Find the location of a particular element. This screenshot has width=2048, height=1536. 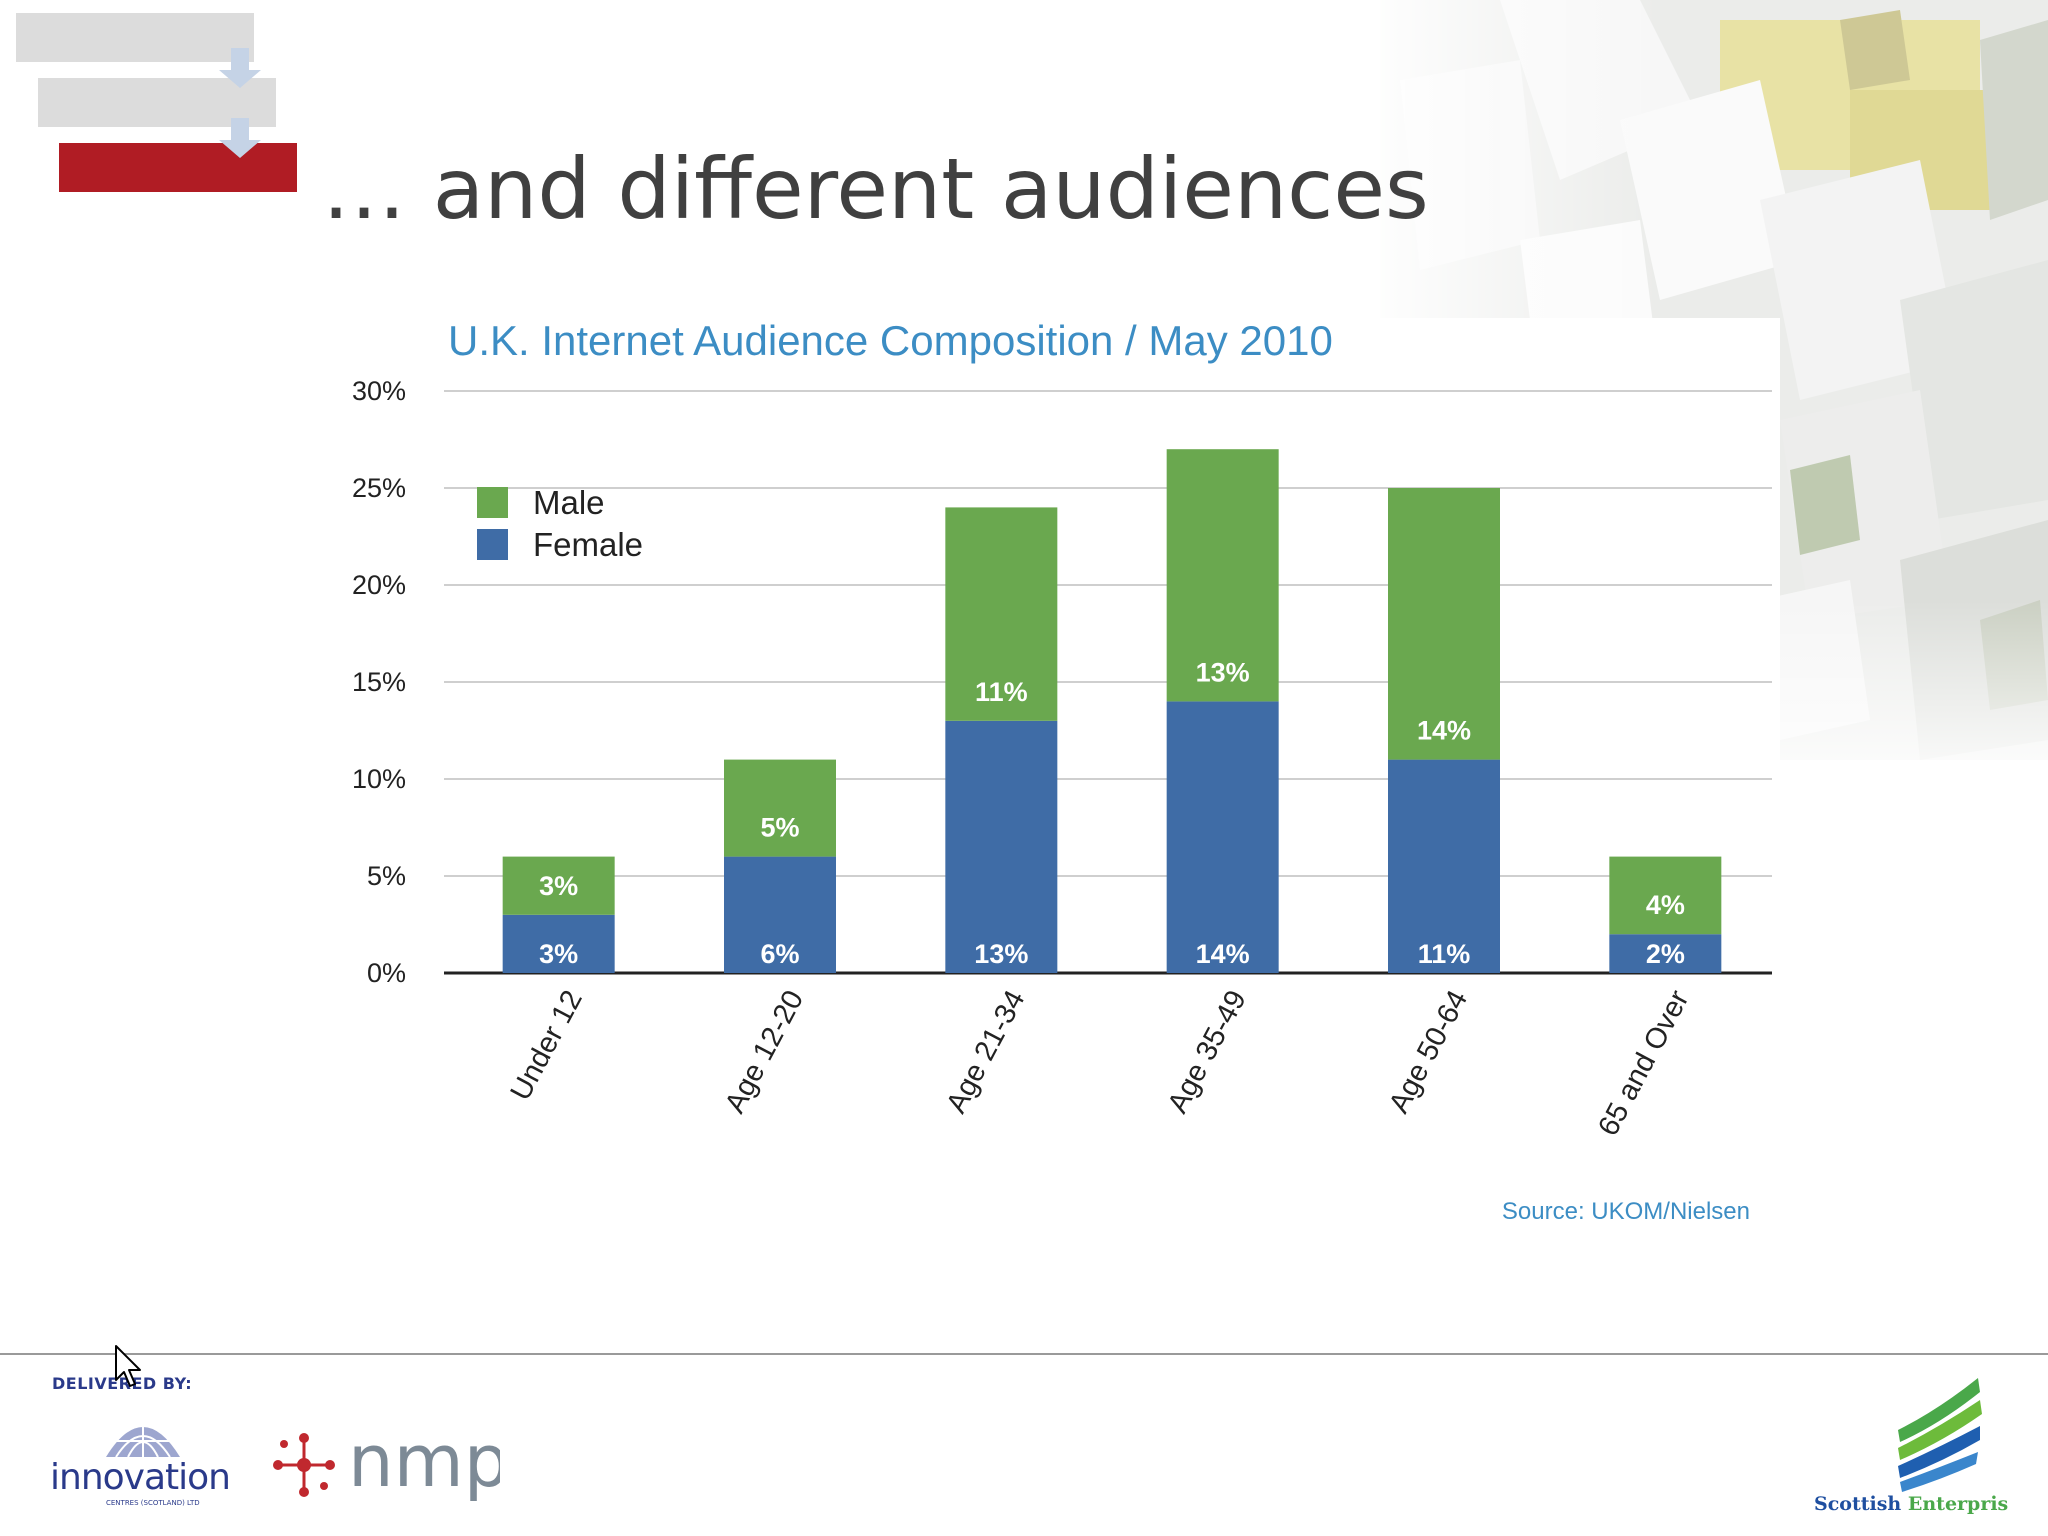

arrow-down-icon is located at coordinates (240, 103).